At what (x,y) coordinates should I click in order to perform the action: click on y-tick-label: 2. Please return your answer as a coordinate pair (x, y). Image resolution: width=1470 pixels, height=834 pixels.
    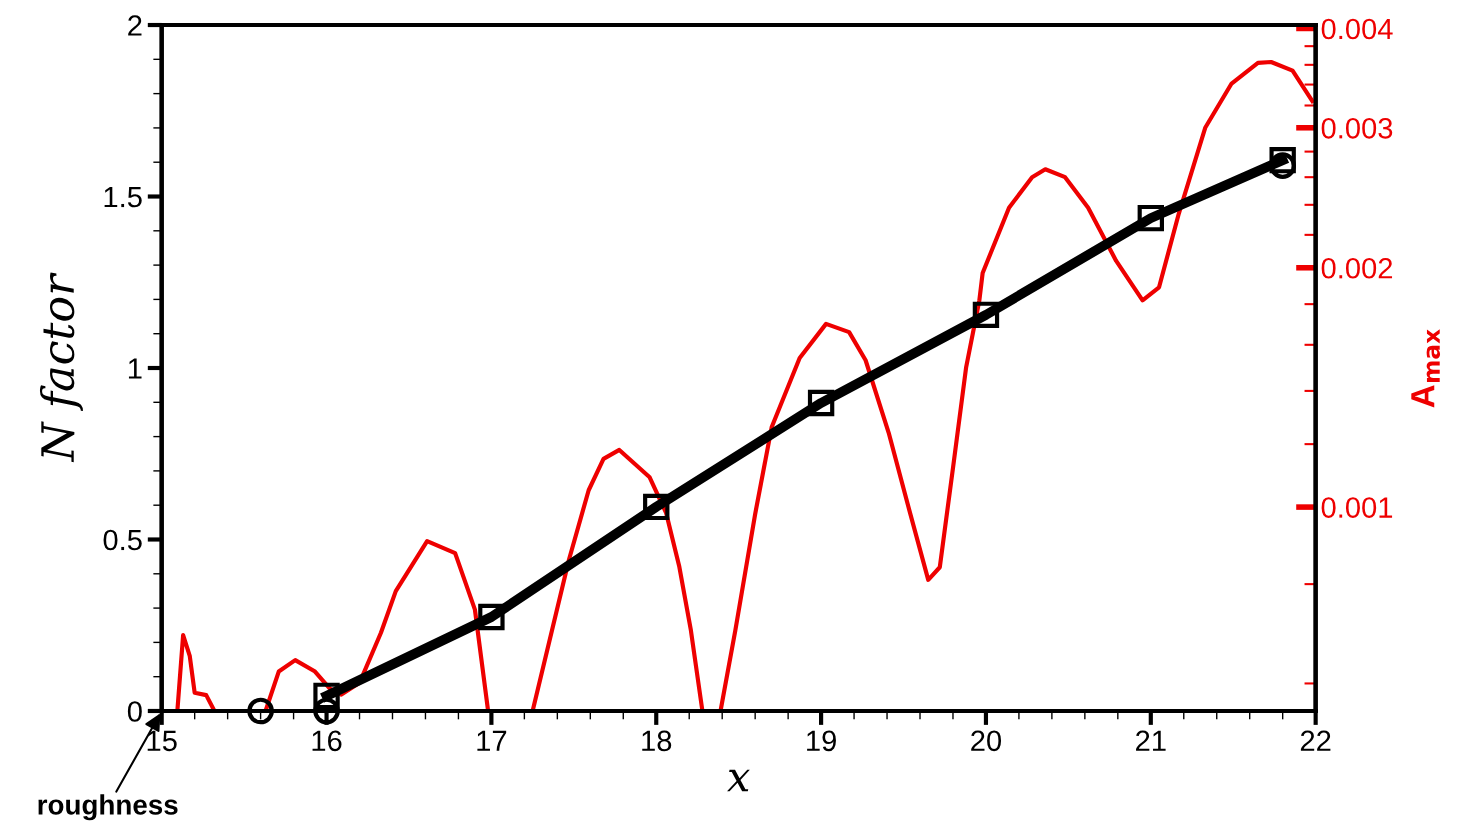
    Looking at the image, I should click on (135, 25).